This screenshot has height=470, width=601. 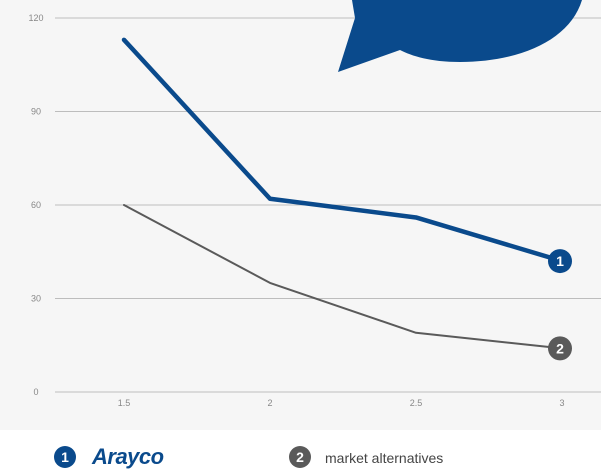 I want to click on series-marker-label: 2, so click(x=560, y=348).